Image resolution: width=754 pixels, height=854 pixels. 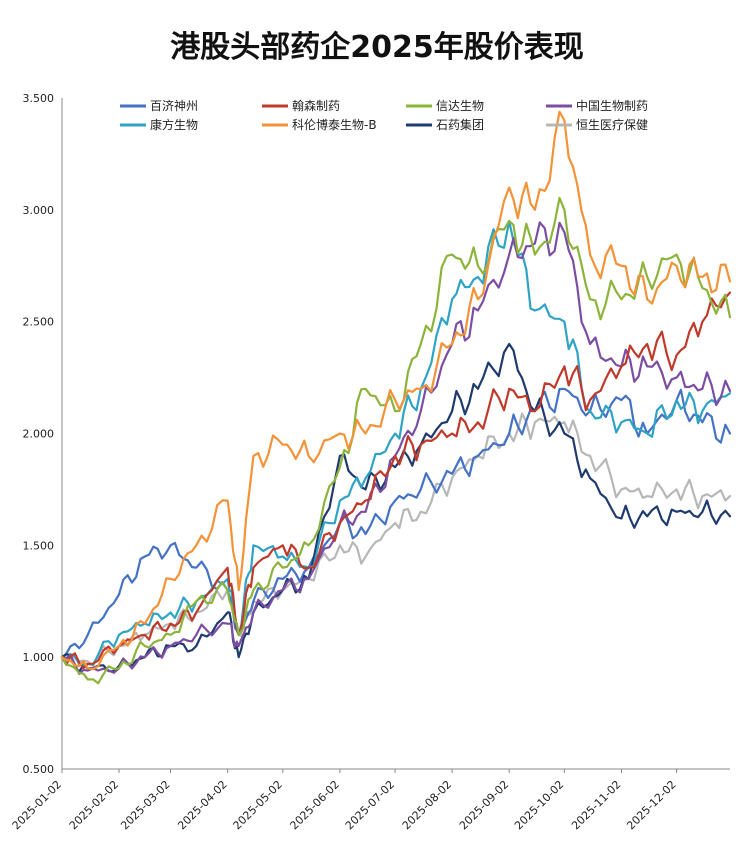 What do you see at coordinates (427, 805) in the screenshot?
I see `x-tick-label: 2025-08-02` at bounding box center [427, 805].